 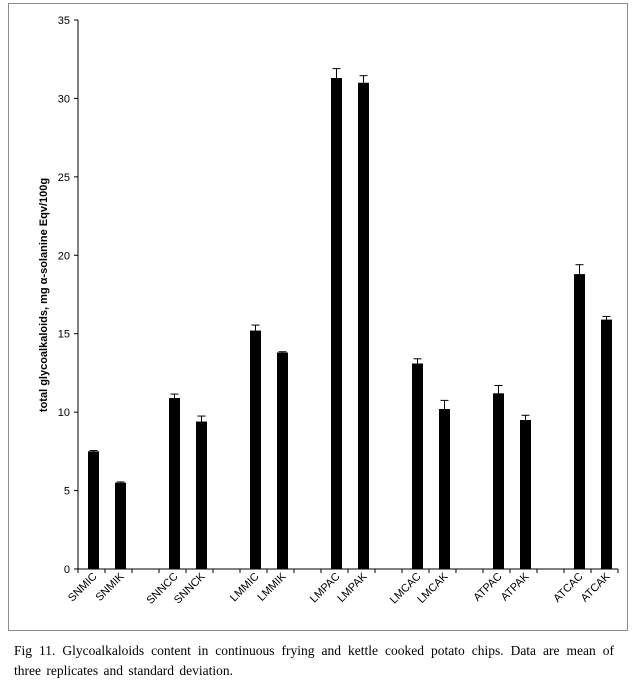 What do you see at coordinates (596, 587) in the screenshot?
I see `x-tick-label: ATCAK` at bounding box center [596, 587].